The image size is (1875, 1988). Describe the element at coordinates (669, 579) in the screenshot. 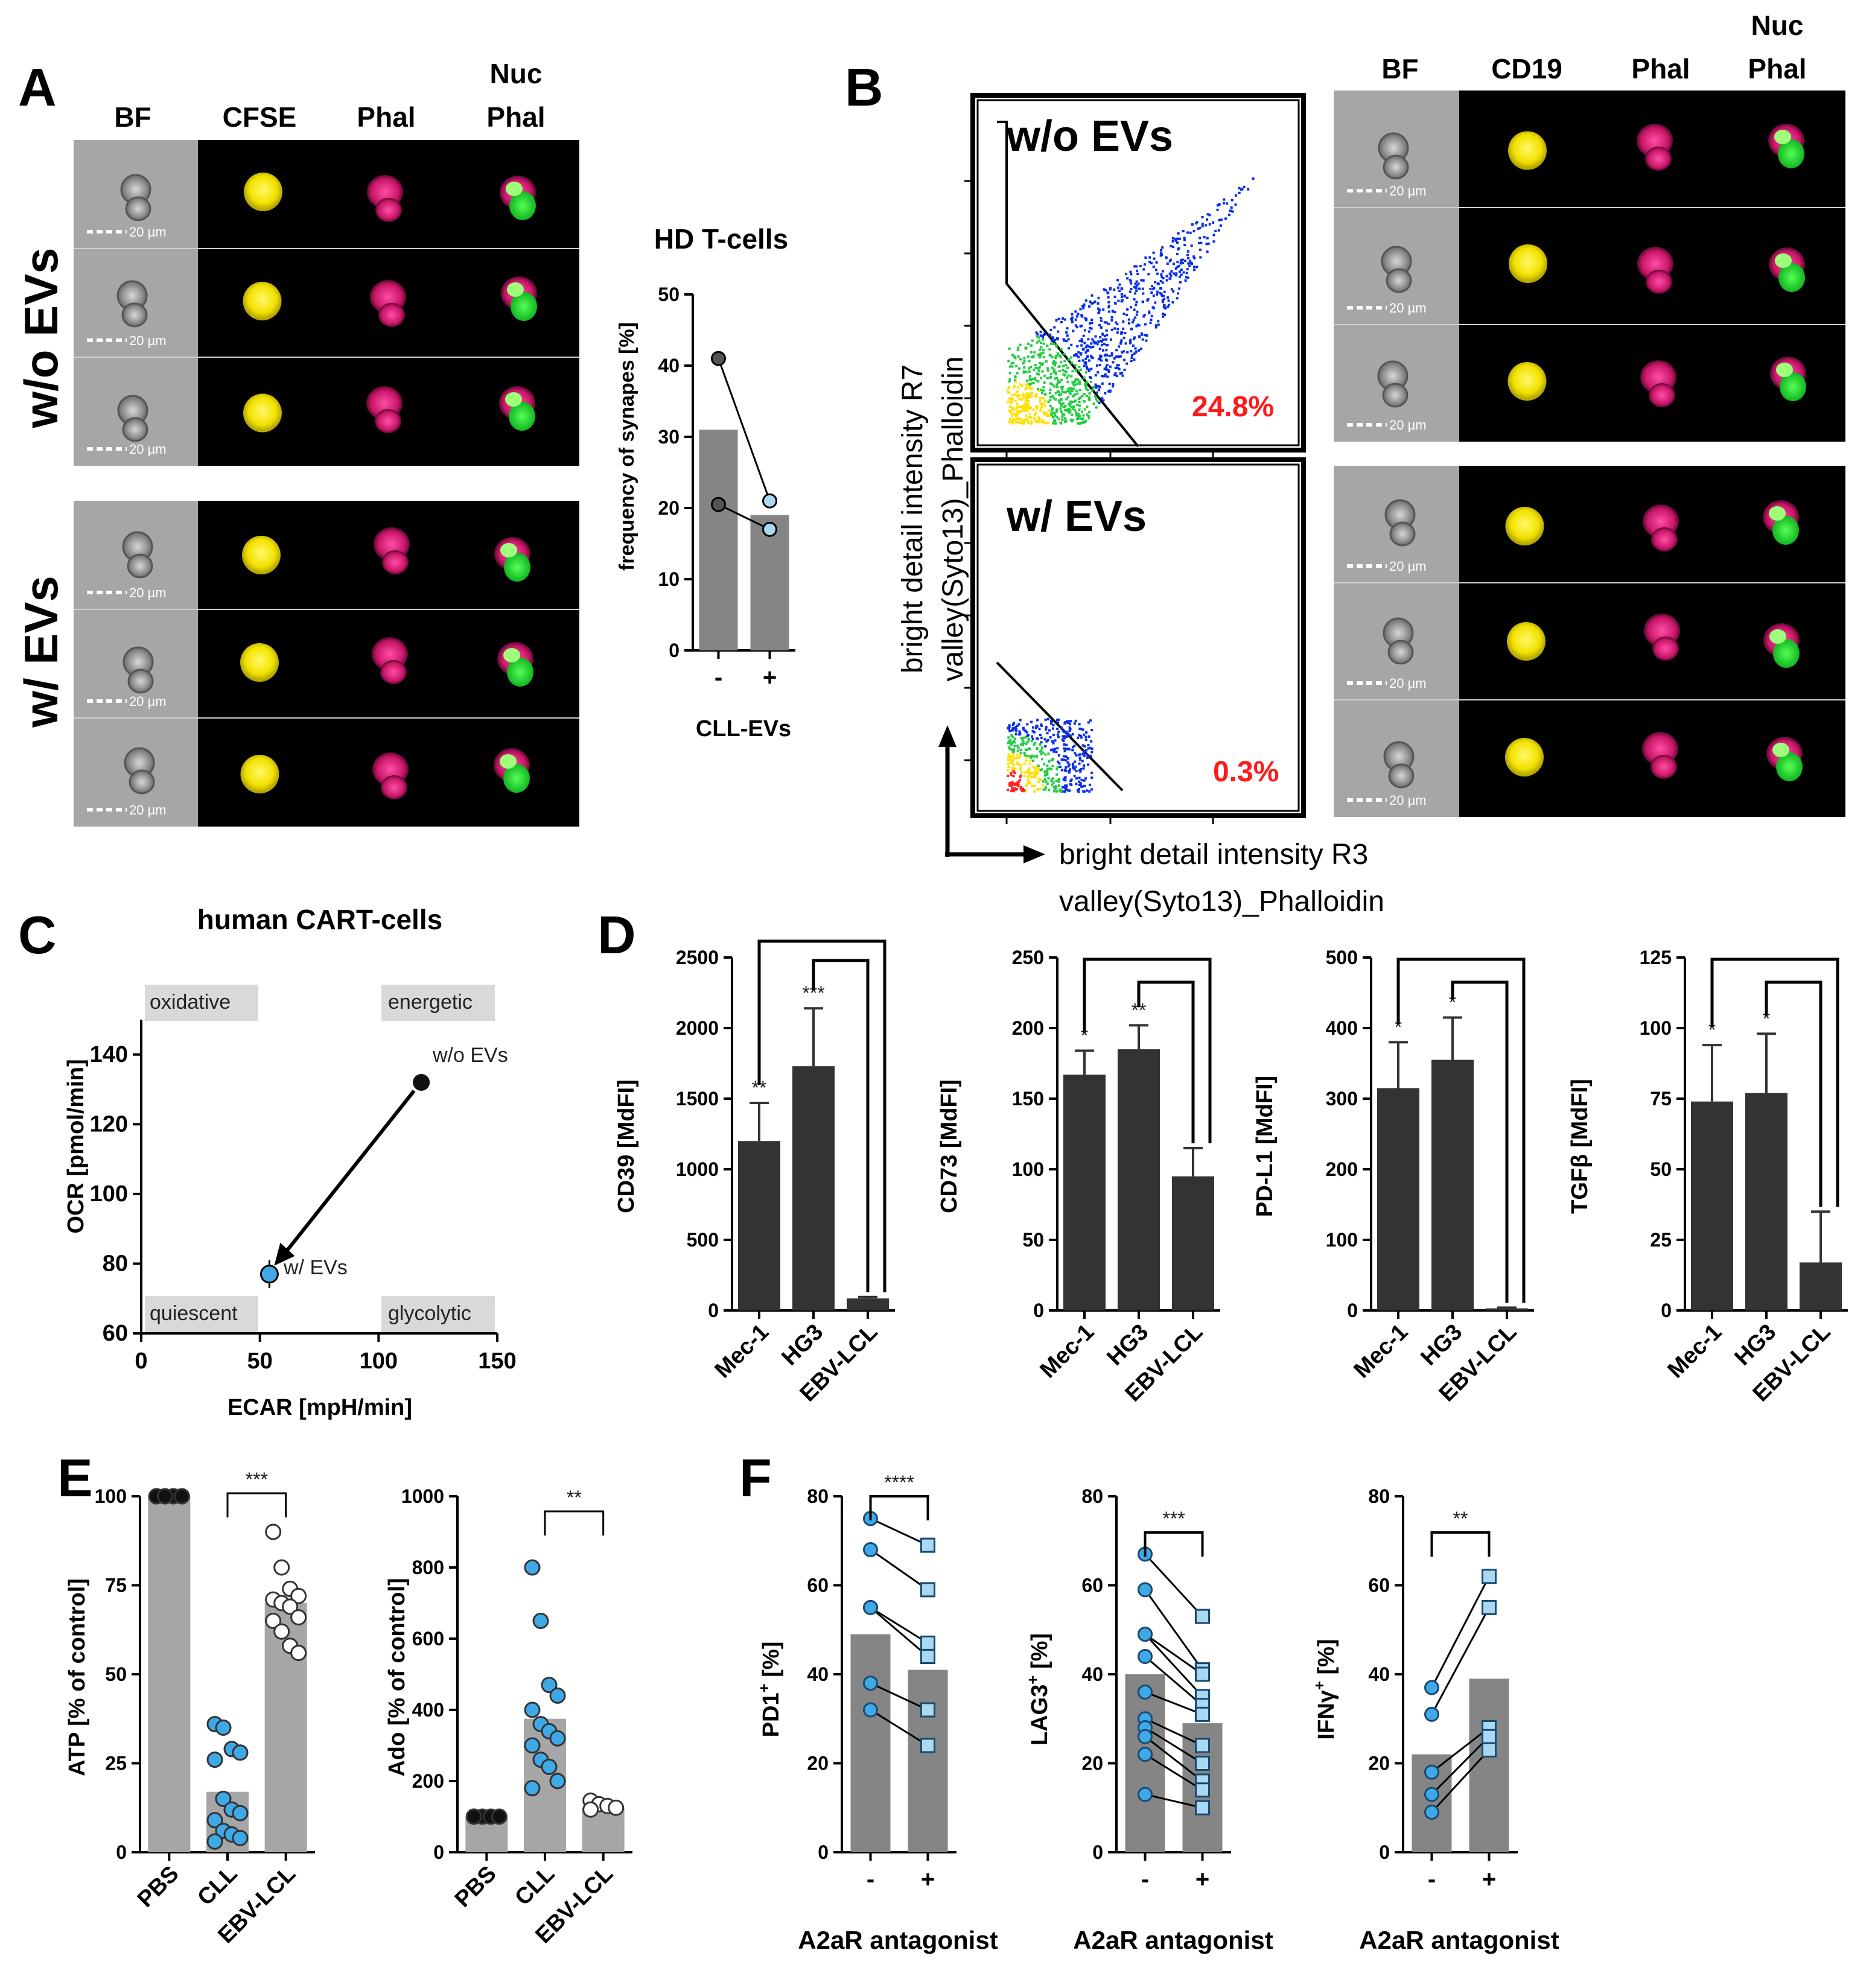

I see `hd_tcells-ytick-label: 10` at that location.